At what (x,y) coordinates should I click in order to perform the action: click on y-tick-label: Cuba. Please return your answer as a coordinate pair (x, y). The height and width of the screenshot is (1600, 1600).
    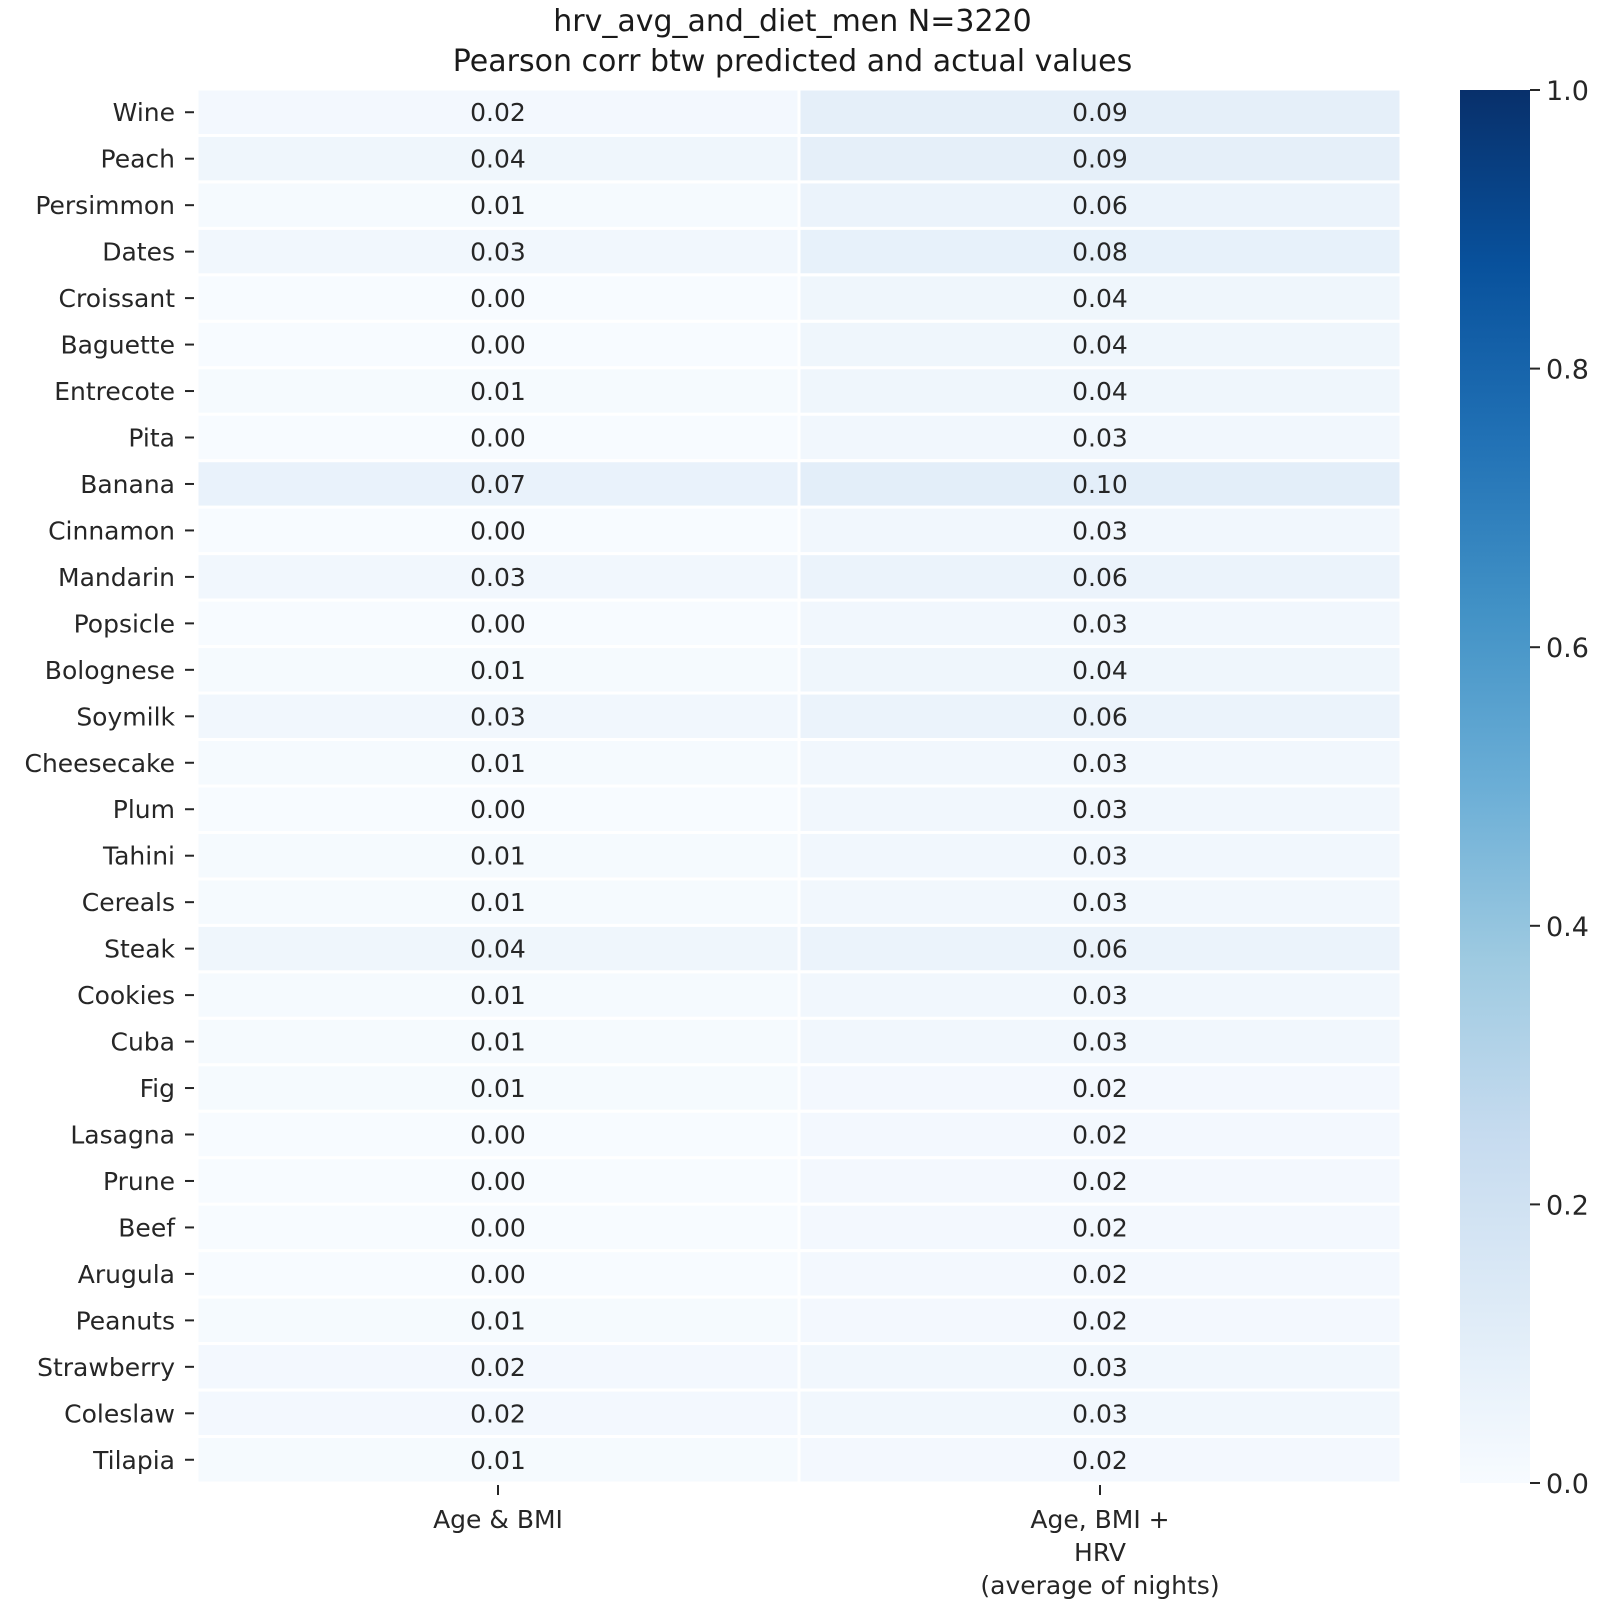
    Looking at the image, I should click on (143, 1042).